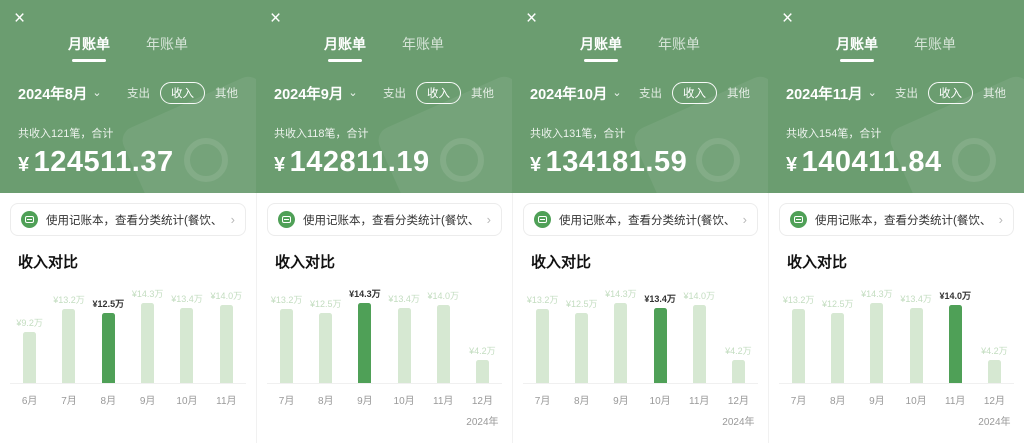  Describe the element at coordinates (69, 401) in the screenshot. I see `x-axis-month-label: 7月` at that location.